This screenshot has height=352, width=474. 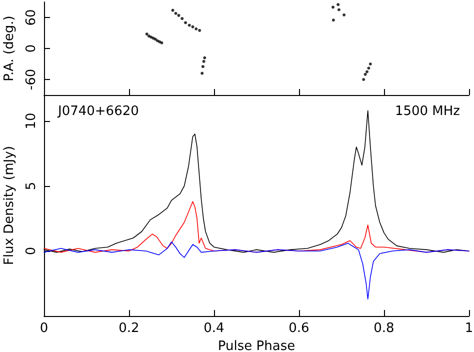 I want to click on x-tick-label: 0.4, so click(x=214, y=328).